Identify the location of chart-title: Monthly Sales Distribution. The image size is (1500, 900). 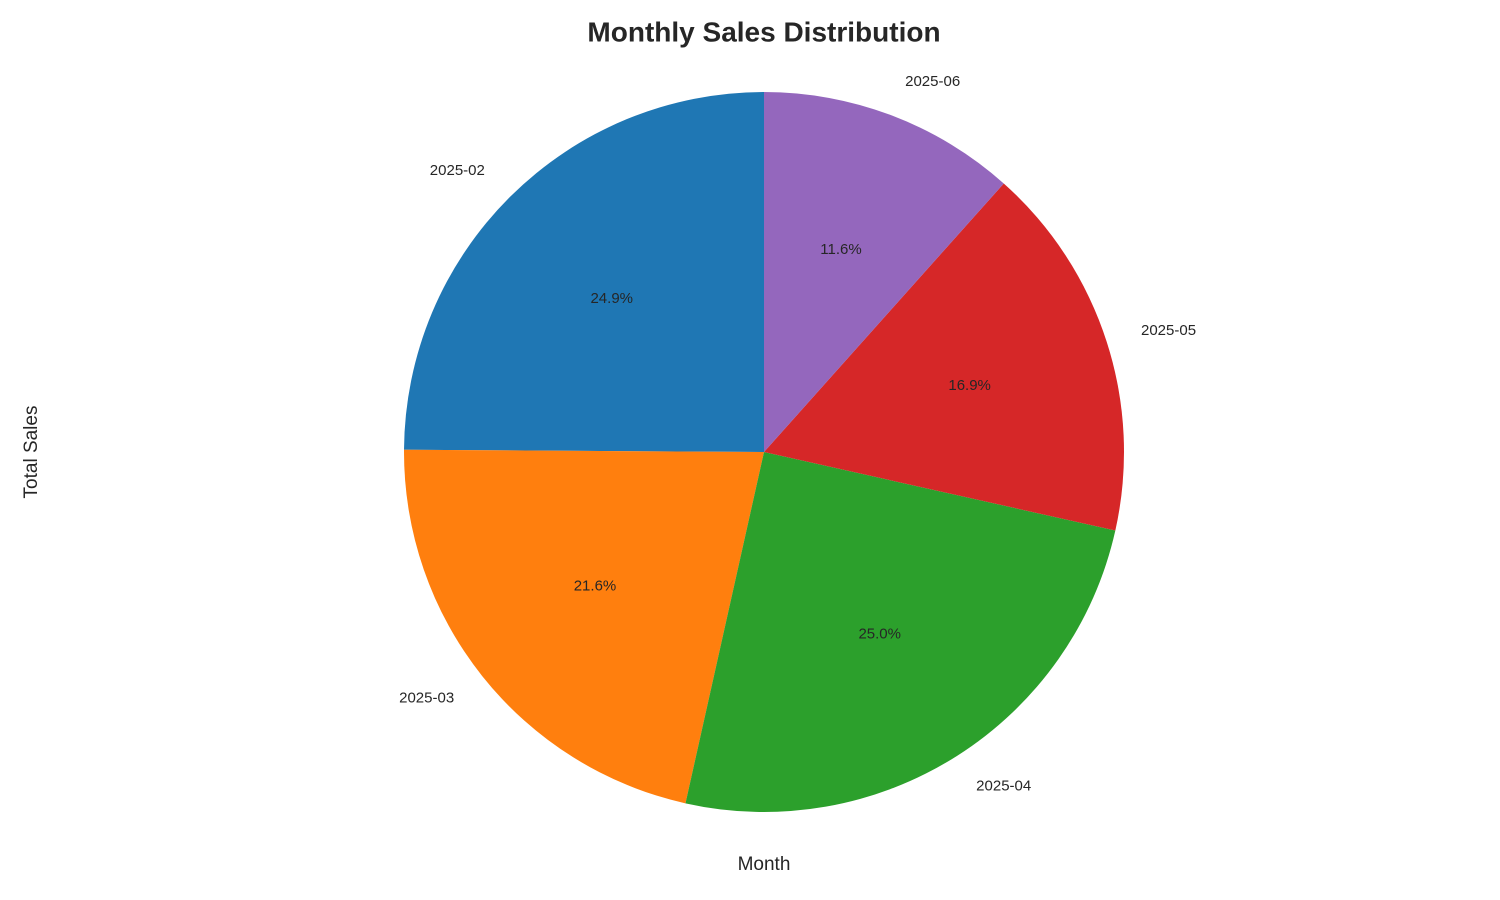
(763, 31).